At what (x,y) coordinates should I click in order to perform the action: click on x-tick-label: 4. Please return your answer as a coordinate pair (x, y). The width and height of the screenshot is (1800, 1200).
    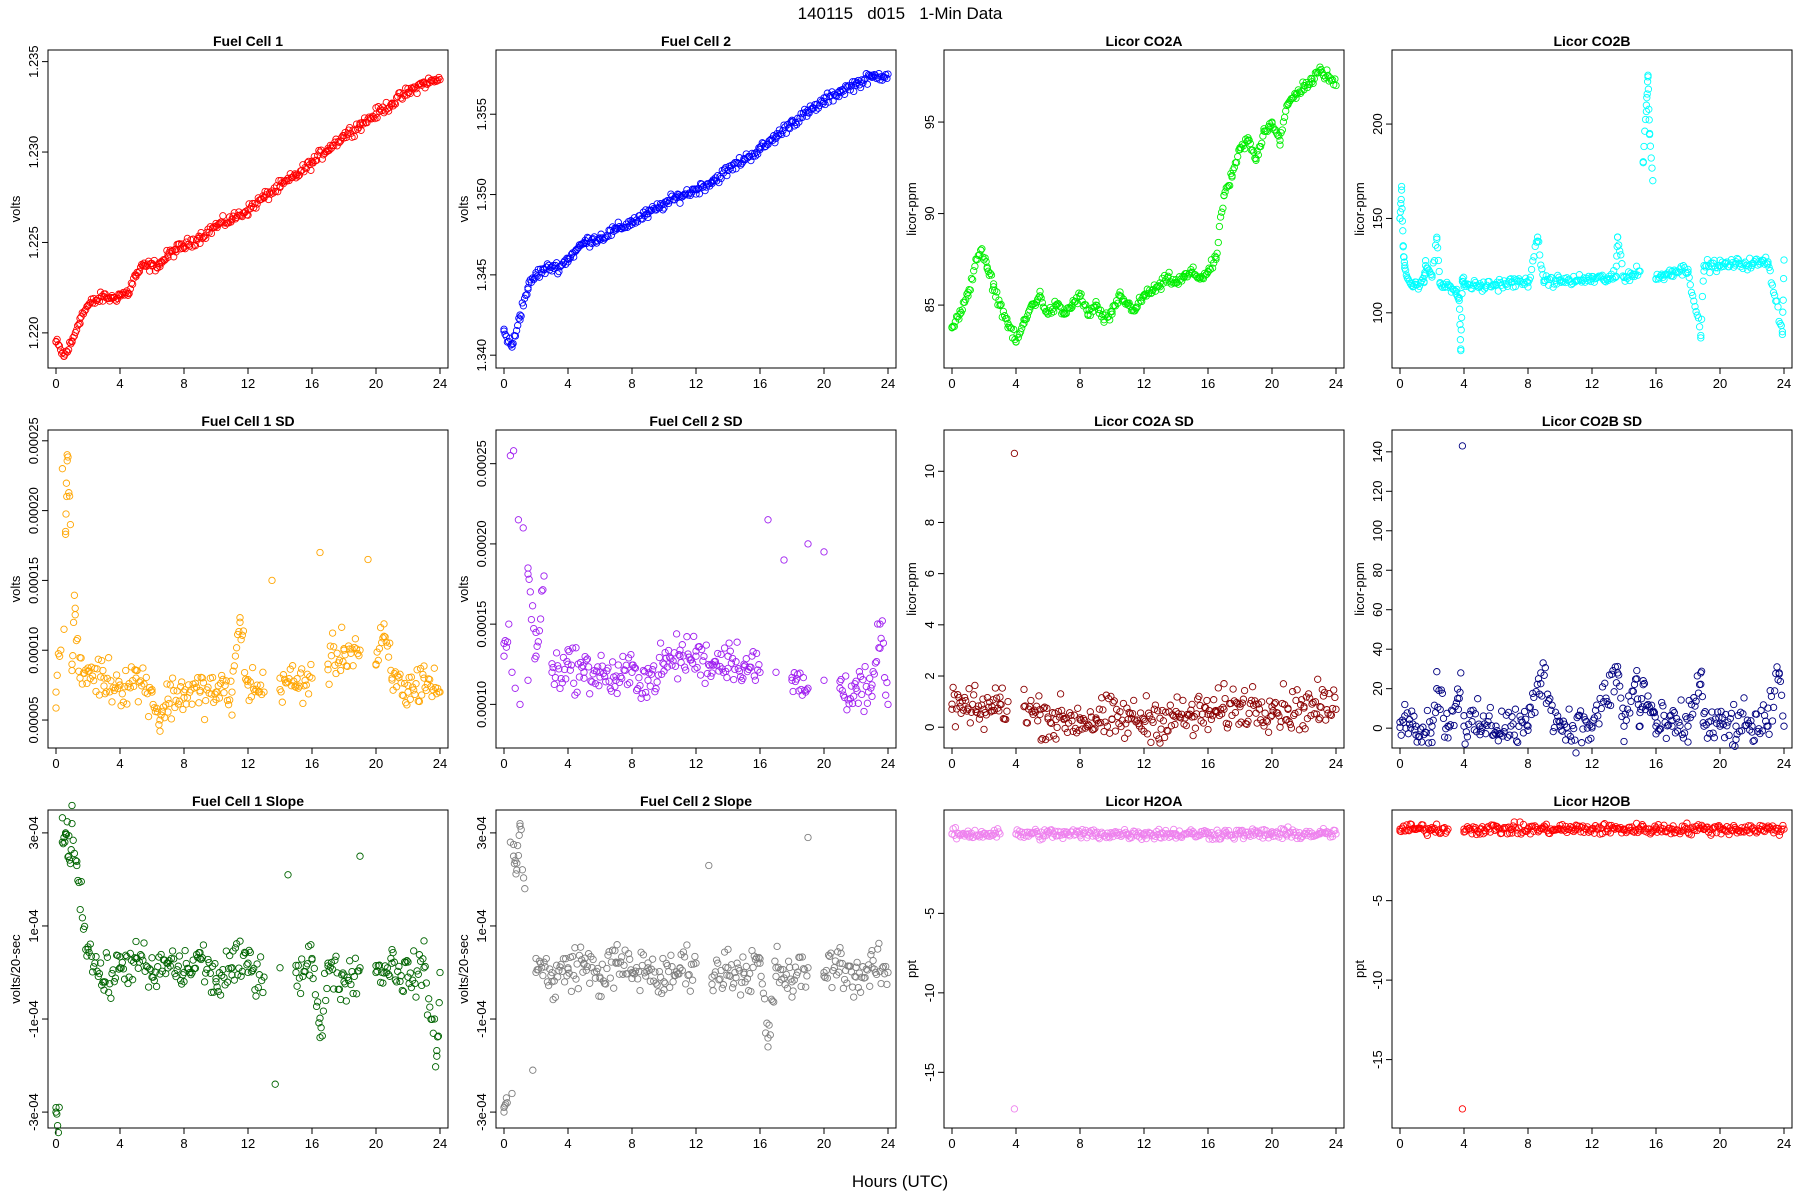
    Looking at the image, I should click on (1015, 1143).